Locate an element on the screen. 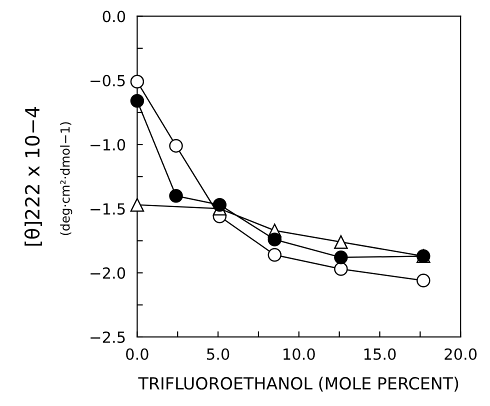 Image resolution: width=490 pixels, height=406 pixels. x-tick-label: 15.0 is located at coordinates (380, 354).